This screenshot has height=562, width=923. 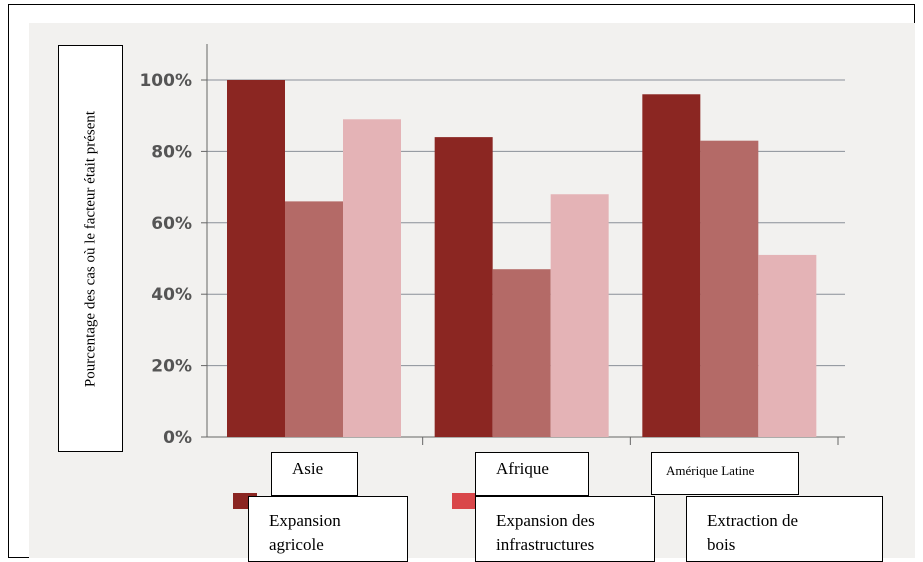 What do you see at coordinates (314, 474) in the screenshot?
I see `category-label-asie: Asie` at bounding box center [314, 474].